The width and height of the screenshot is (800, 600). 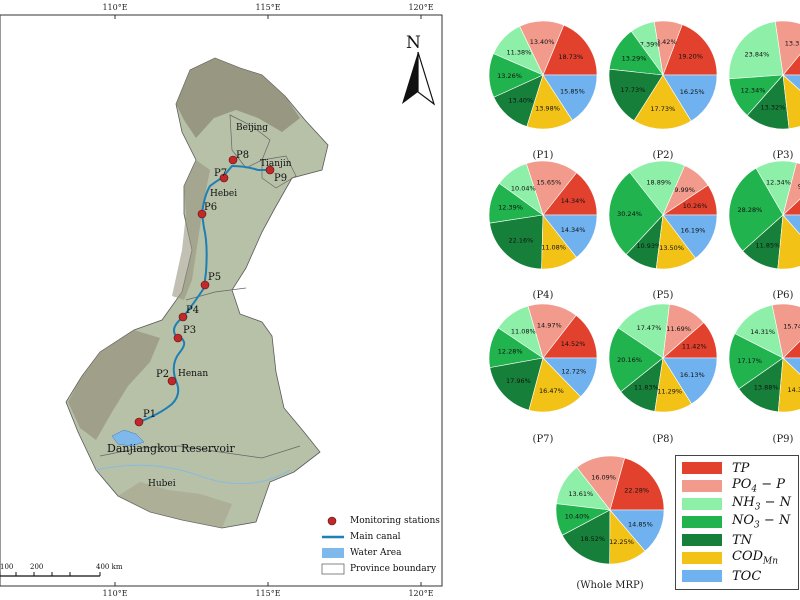 I want to click on mountain-shading-hubei, so click(x=175, y=505).